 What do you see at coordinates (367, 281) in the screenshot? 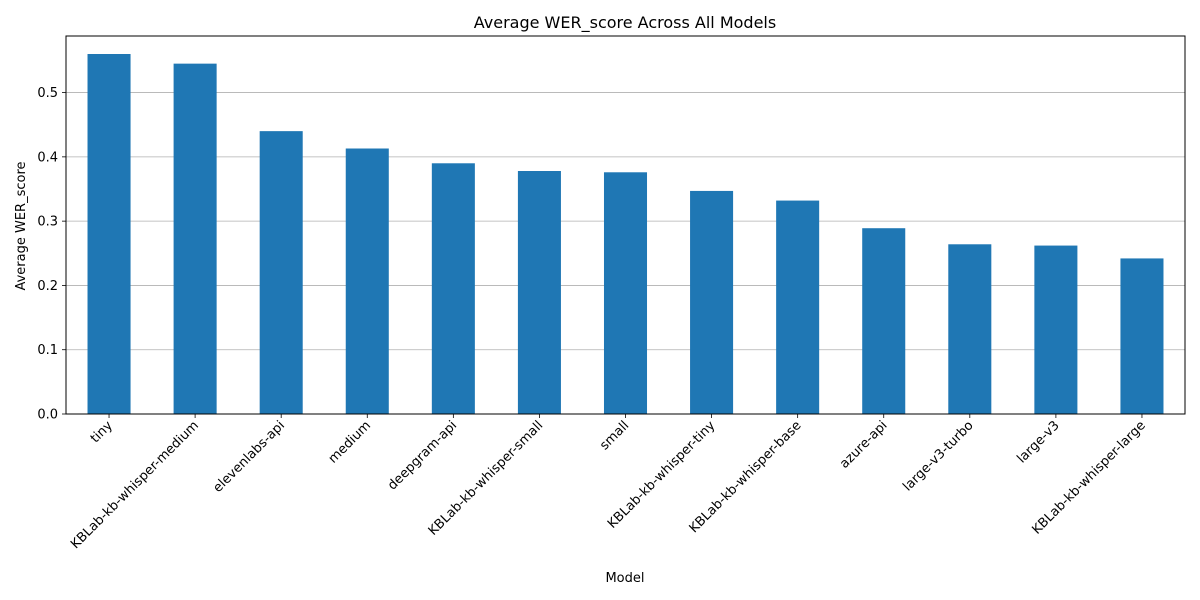
I see `bar-medium` at bounding box center [367, 281].